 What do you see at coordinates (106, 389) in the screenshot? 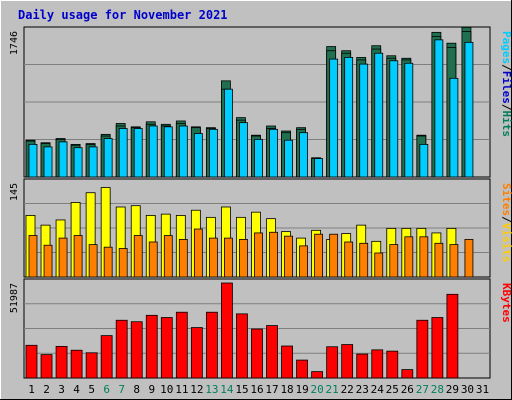
I see `day-label-6: 6` at bounding box center [106, 389].